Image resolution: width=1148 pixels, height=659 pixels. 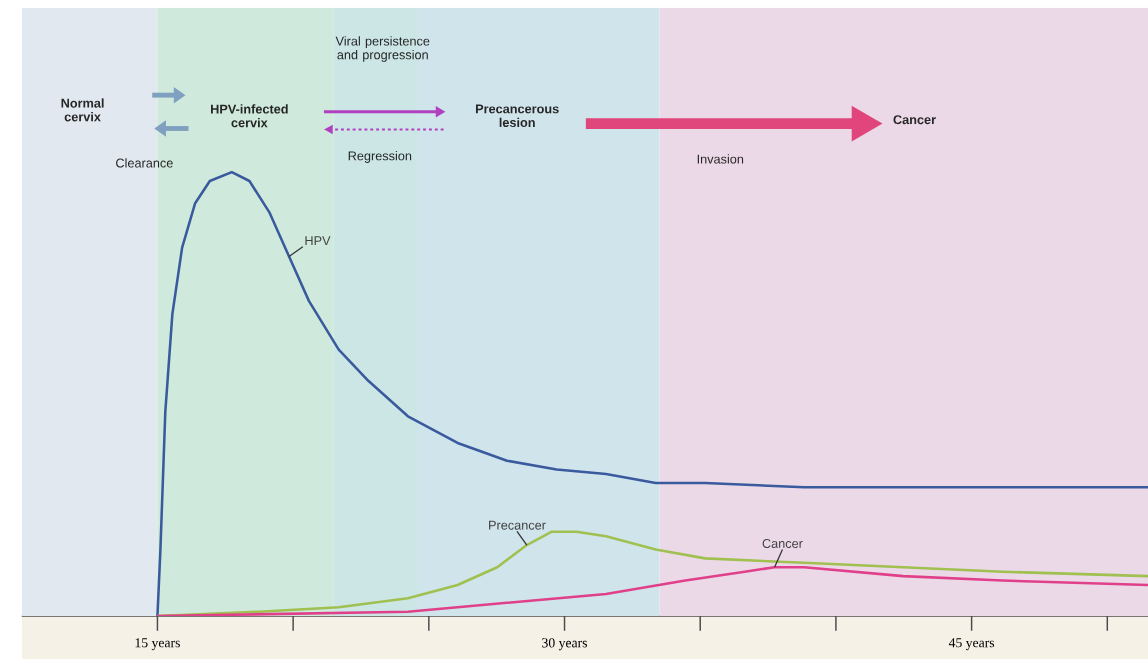 I want to click on x-tick-label: 15 years, so click(x=157, y=644).